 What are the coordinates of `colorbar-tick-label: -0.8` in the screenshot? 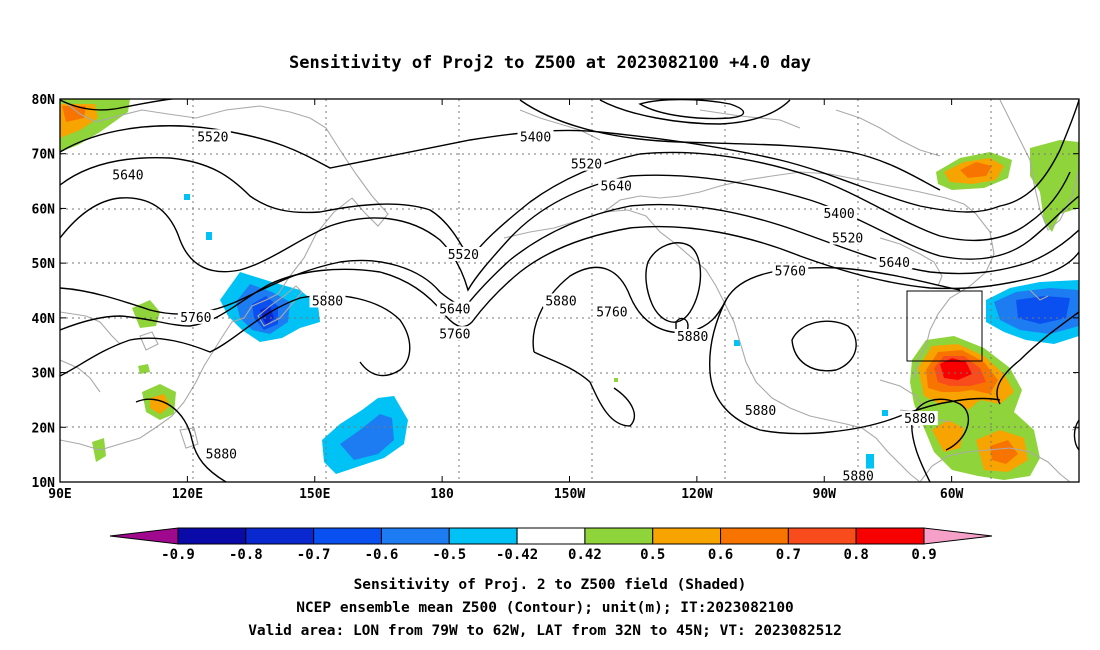 It's located at (246, 555).